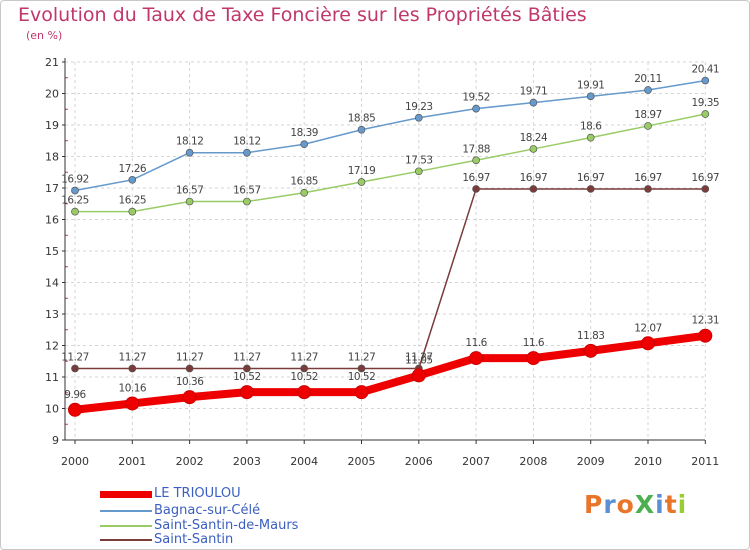 The height and width of the screenshot is (550, 750). I want to click on data-label: 17.26, so click(133, 169).